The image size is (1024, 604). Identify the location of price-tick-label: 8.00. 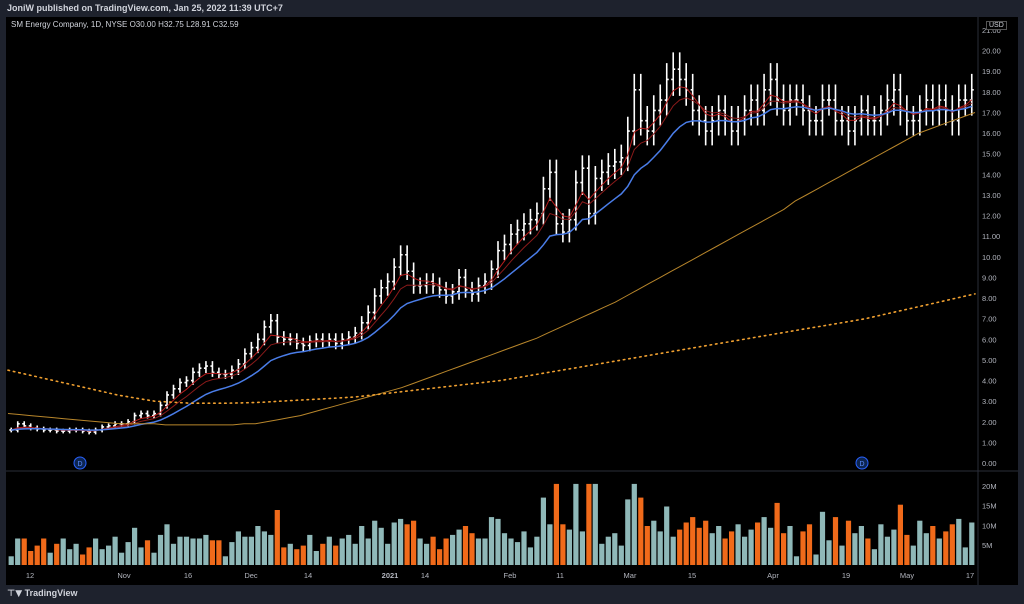
(989, 298).